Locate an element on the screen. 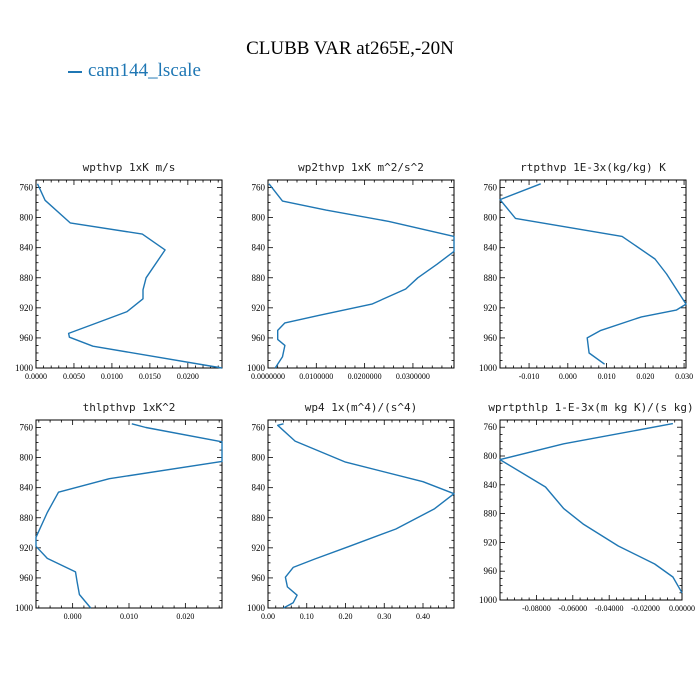  x-tick-label: 0.0000000 is located at coordinates (268, 376).